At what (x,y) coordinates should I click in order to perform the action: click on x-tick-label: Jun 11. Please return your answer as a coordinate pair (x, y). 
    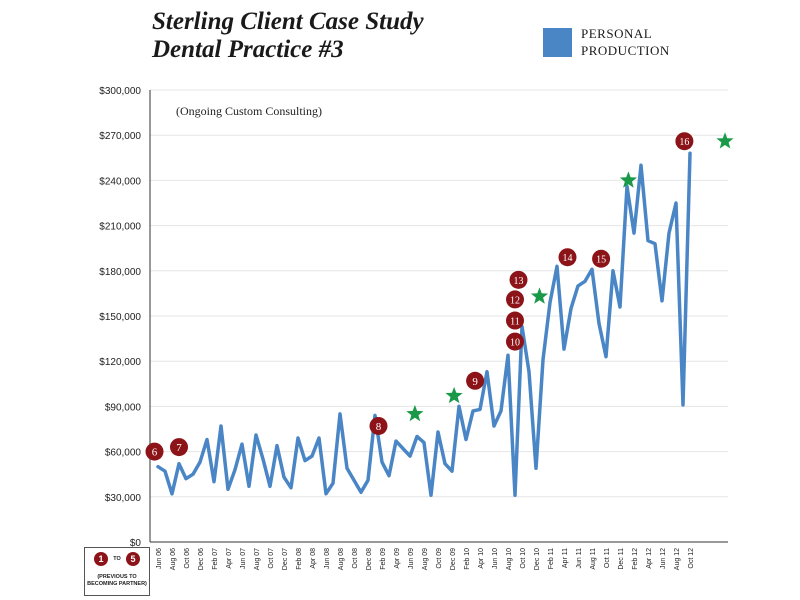
    Looking at the image, I should click on (579, 558).